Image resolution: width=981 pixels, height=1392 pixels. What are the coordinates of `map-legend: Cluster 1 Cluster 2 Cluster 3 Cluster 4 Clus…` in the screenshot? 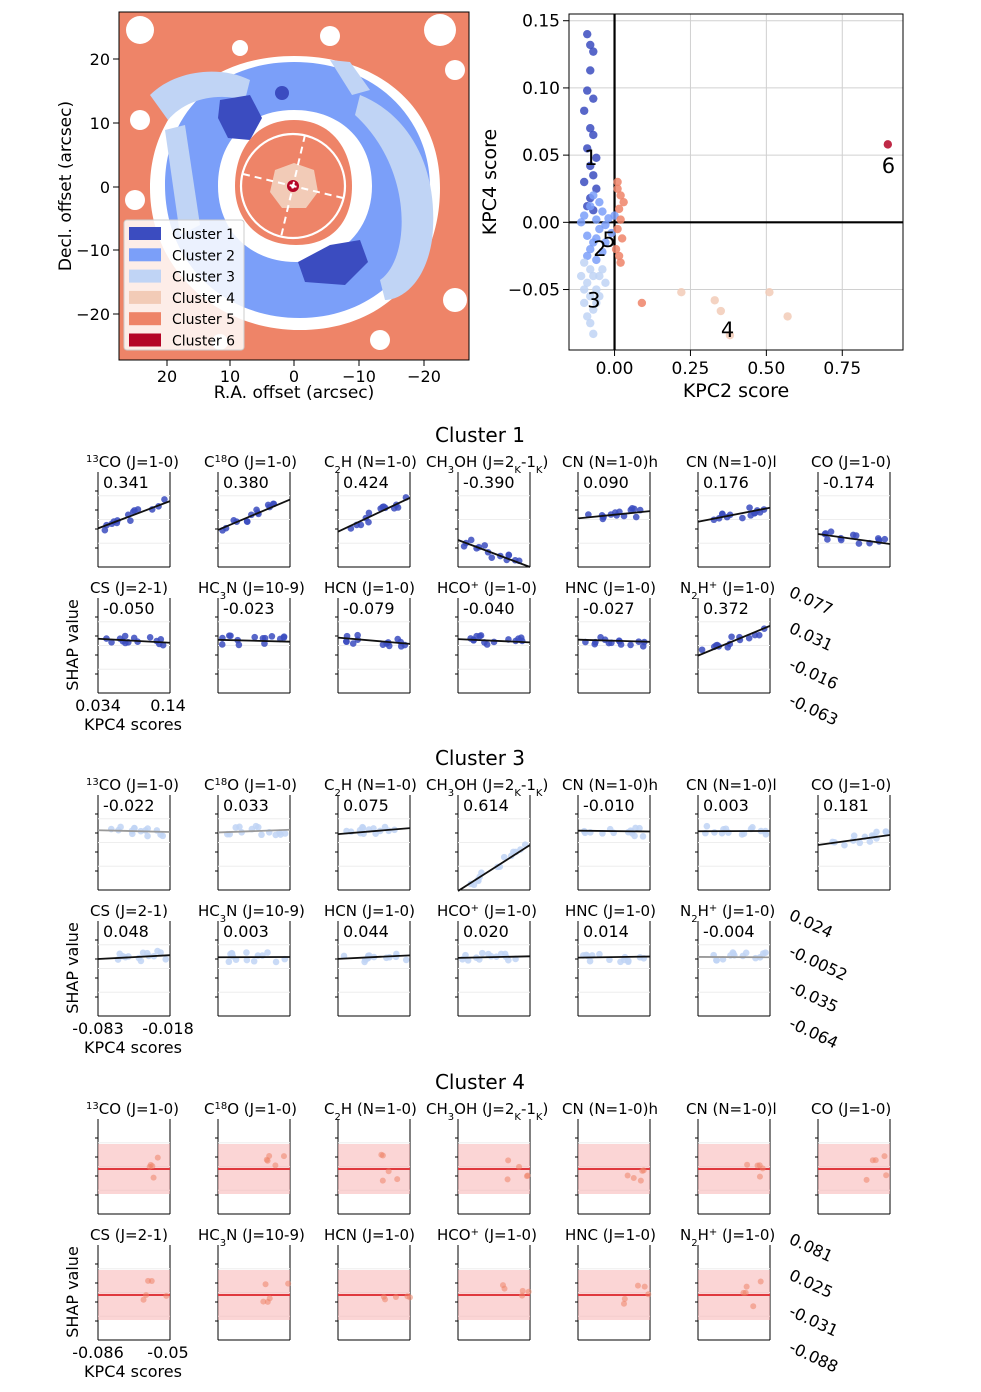 It's located at (184, 285).